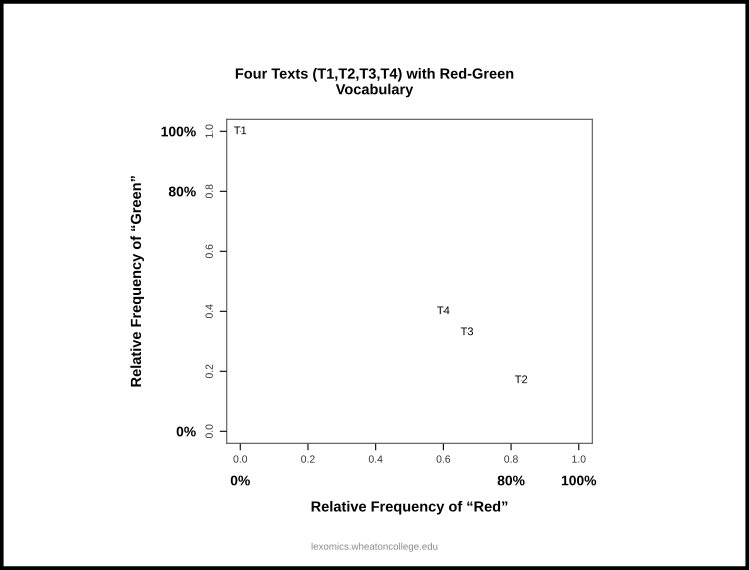 This screenshot has width=749, height=570. I want to click on y2-tick-label: 0.8, so click(209, 191).